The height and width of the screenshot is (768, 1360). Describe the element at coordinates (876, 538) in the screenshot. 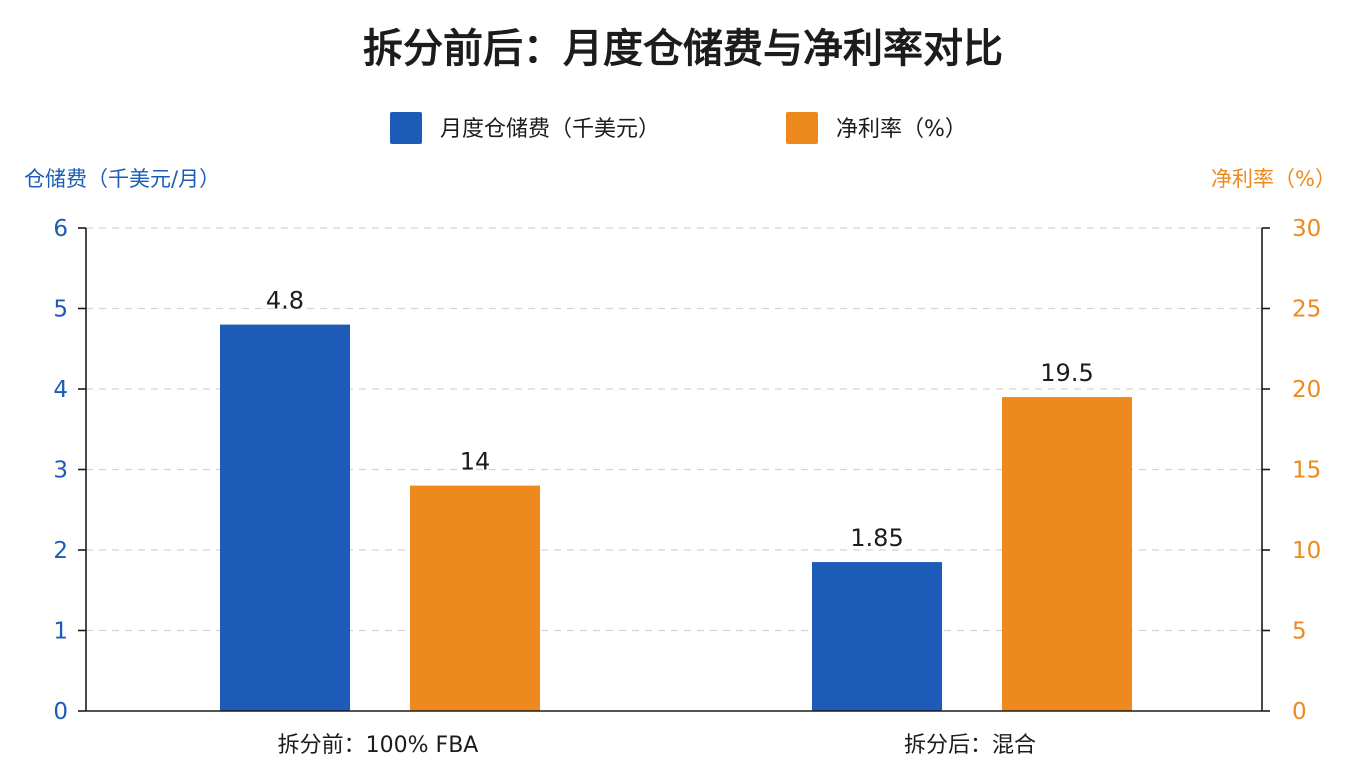

I see `bar-value-label: 1.85` at that location.